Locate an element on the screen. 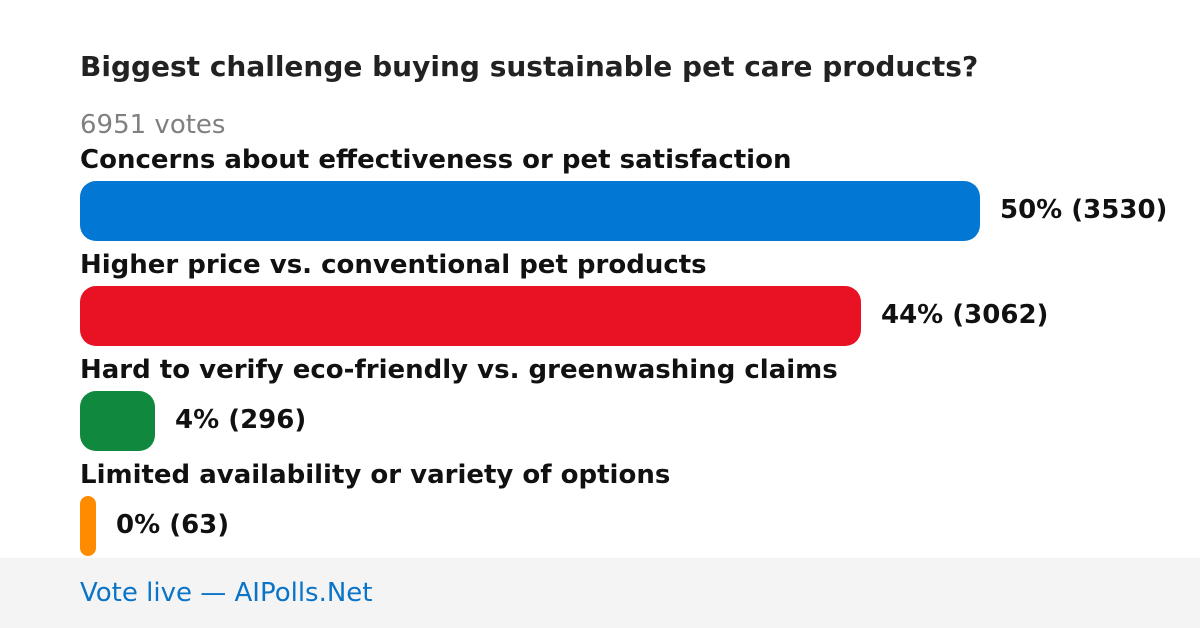  vote-live-link: Vote live — AIPolls.Net is located at coordinates (226, 593).